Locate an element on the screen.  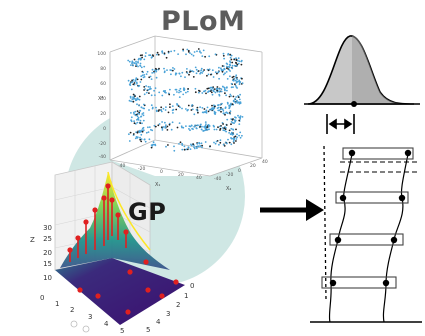
plom-x2-tick: 40 is located at coordinates (265, 162).